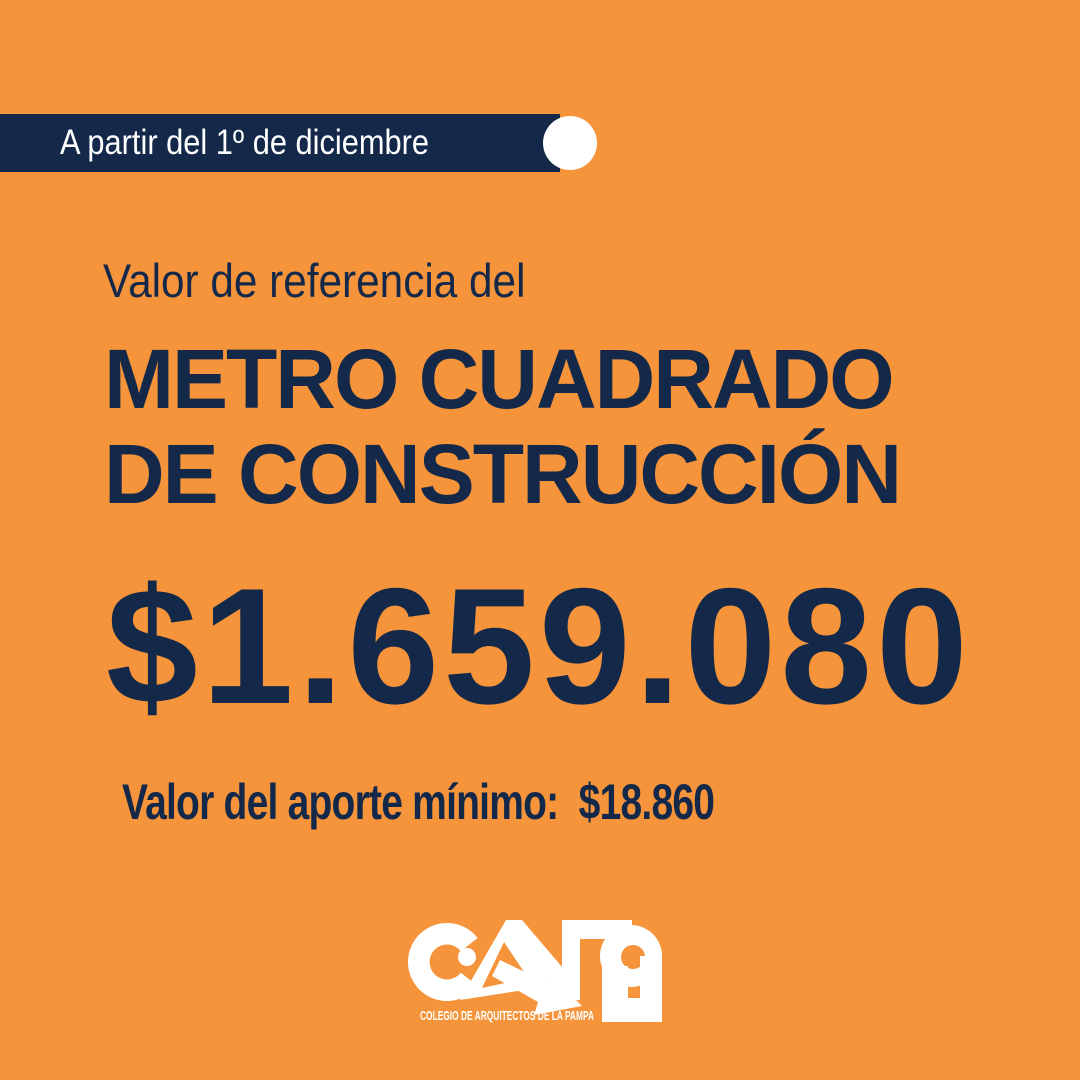 The width and height of the screenshot is (1080, 1080). I want to click on logo-letter-l, so click(543, 960).